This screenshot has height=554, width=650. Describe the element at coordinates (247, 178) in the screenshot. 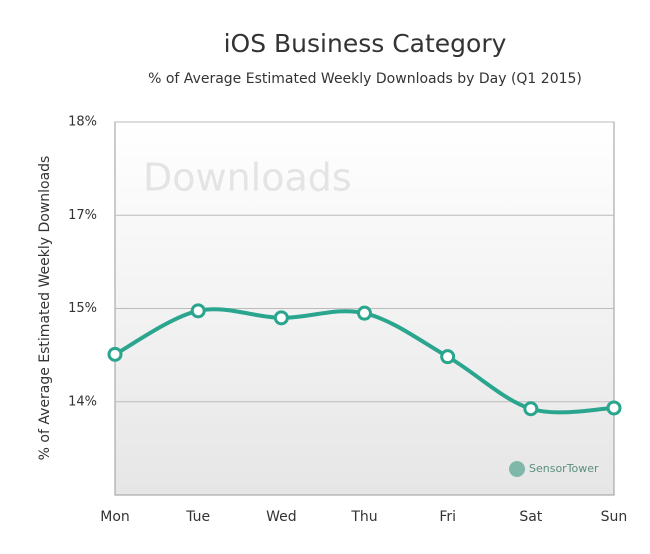

I see `watermark: Downloads` at that location.